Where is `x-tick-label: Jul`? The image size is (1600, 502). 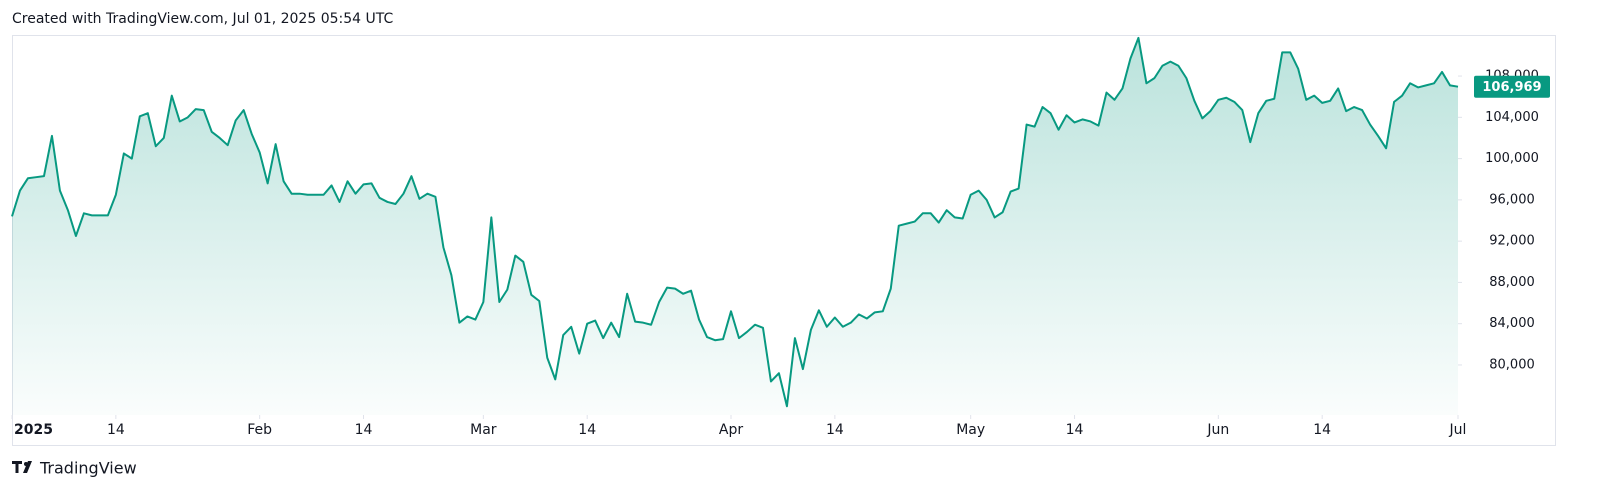
x-tick-label: Jul is located at coordinates (1458, 430).